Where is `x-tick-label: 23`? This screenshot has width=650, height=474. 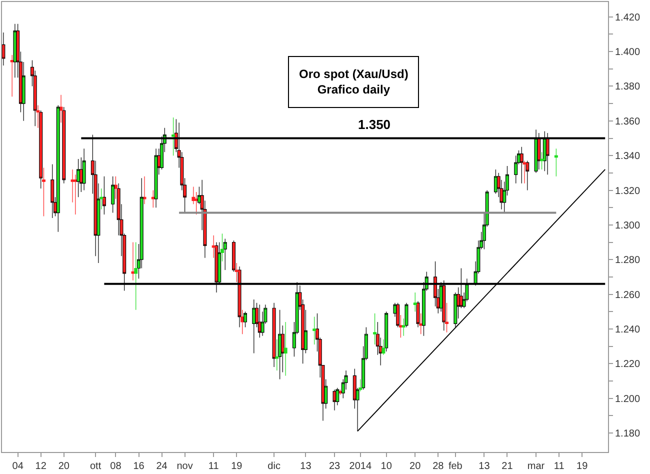 x-tick-label: 23 is located at coordinates (334, 466).